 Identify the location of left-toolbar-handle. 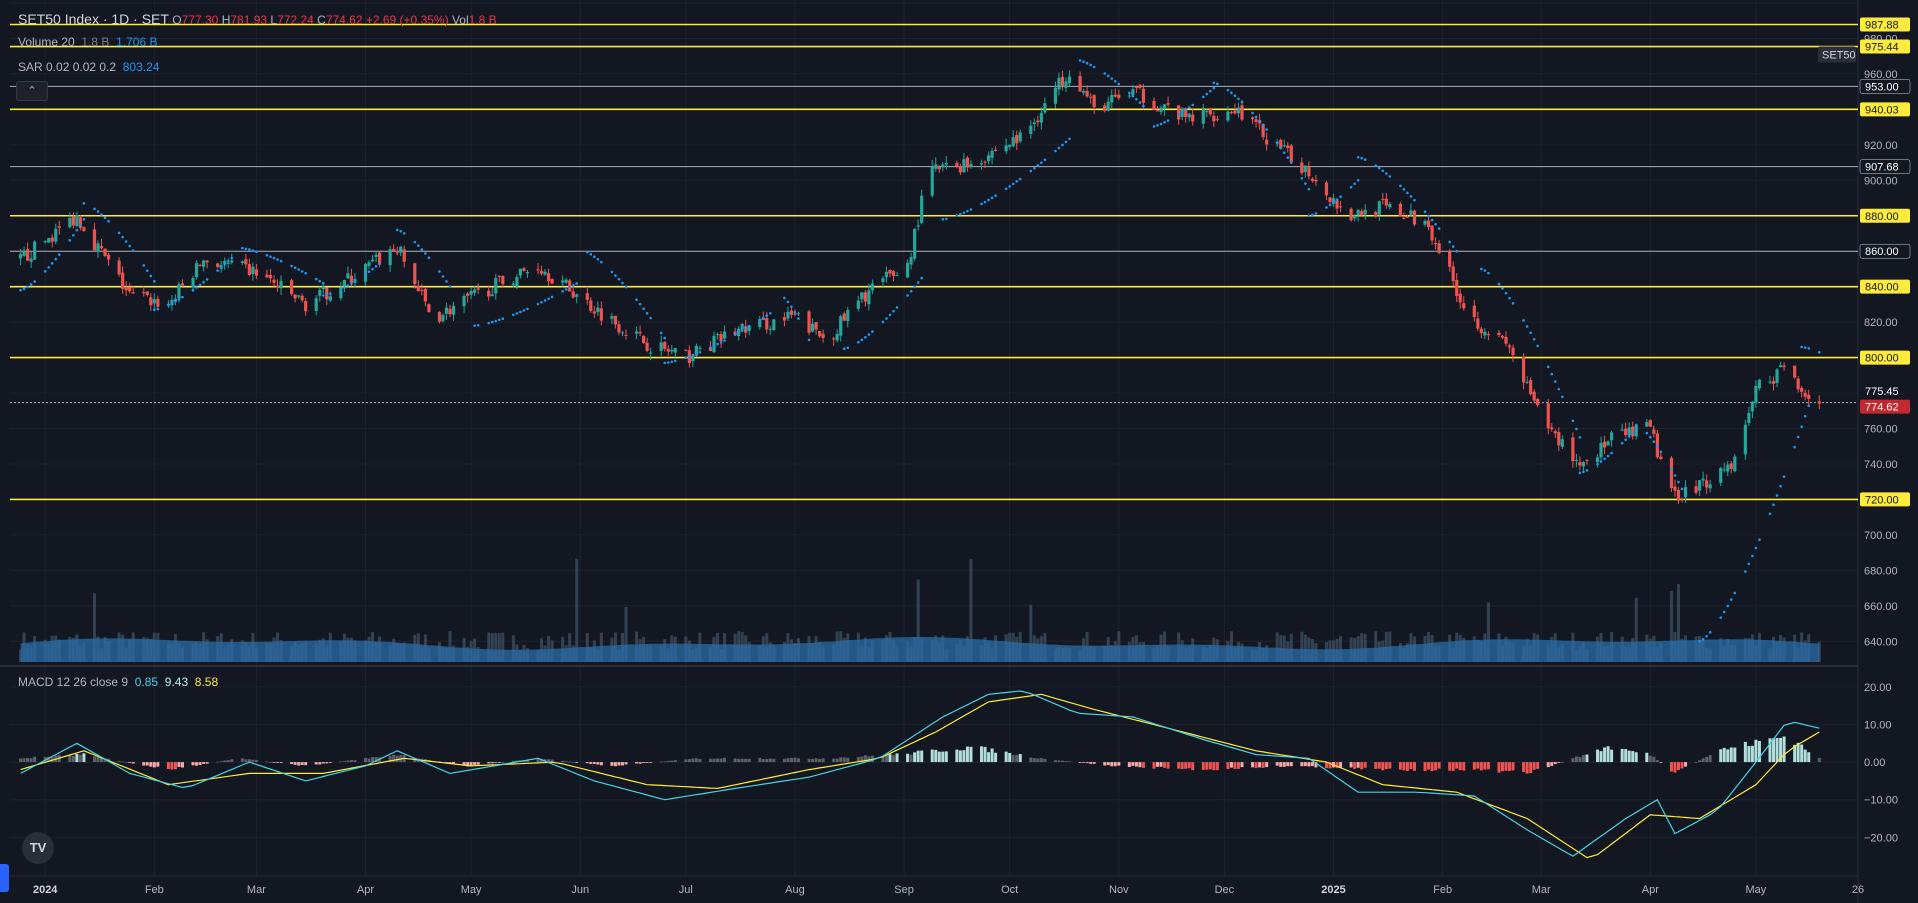
(4, 878).